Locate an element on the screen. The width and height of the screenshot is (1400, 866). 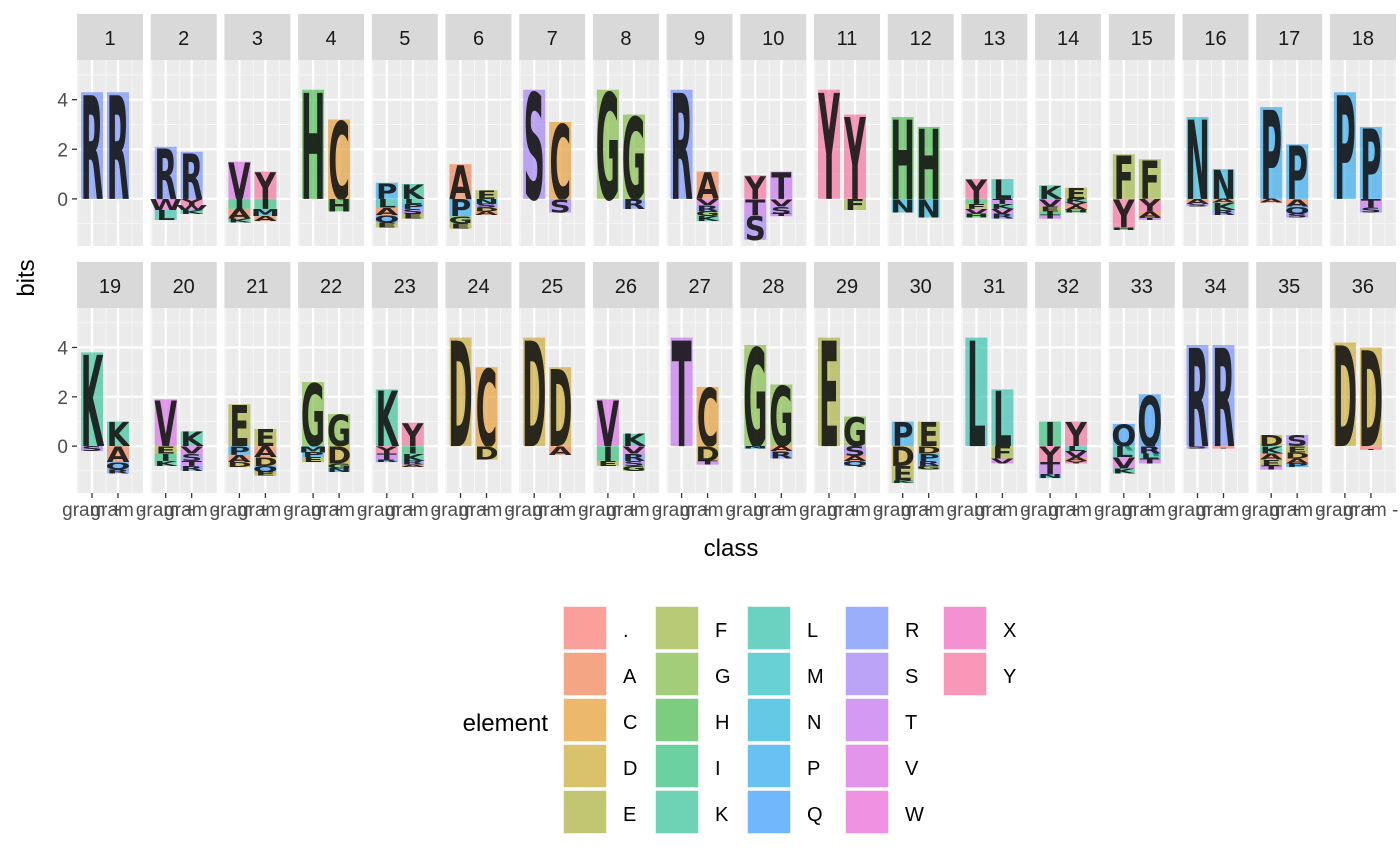
logo-letter: M is located at coordinates (265, 213).